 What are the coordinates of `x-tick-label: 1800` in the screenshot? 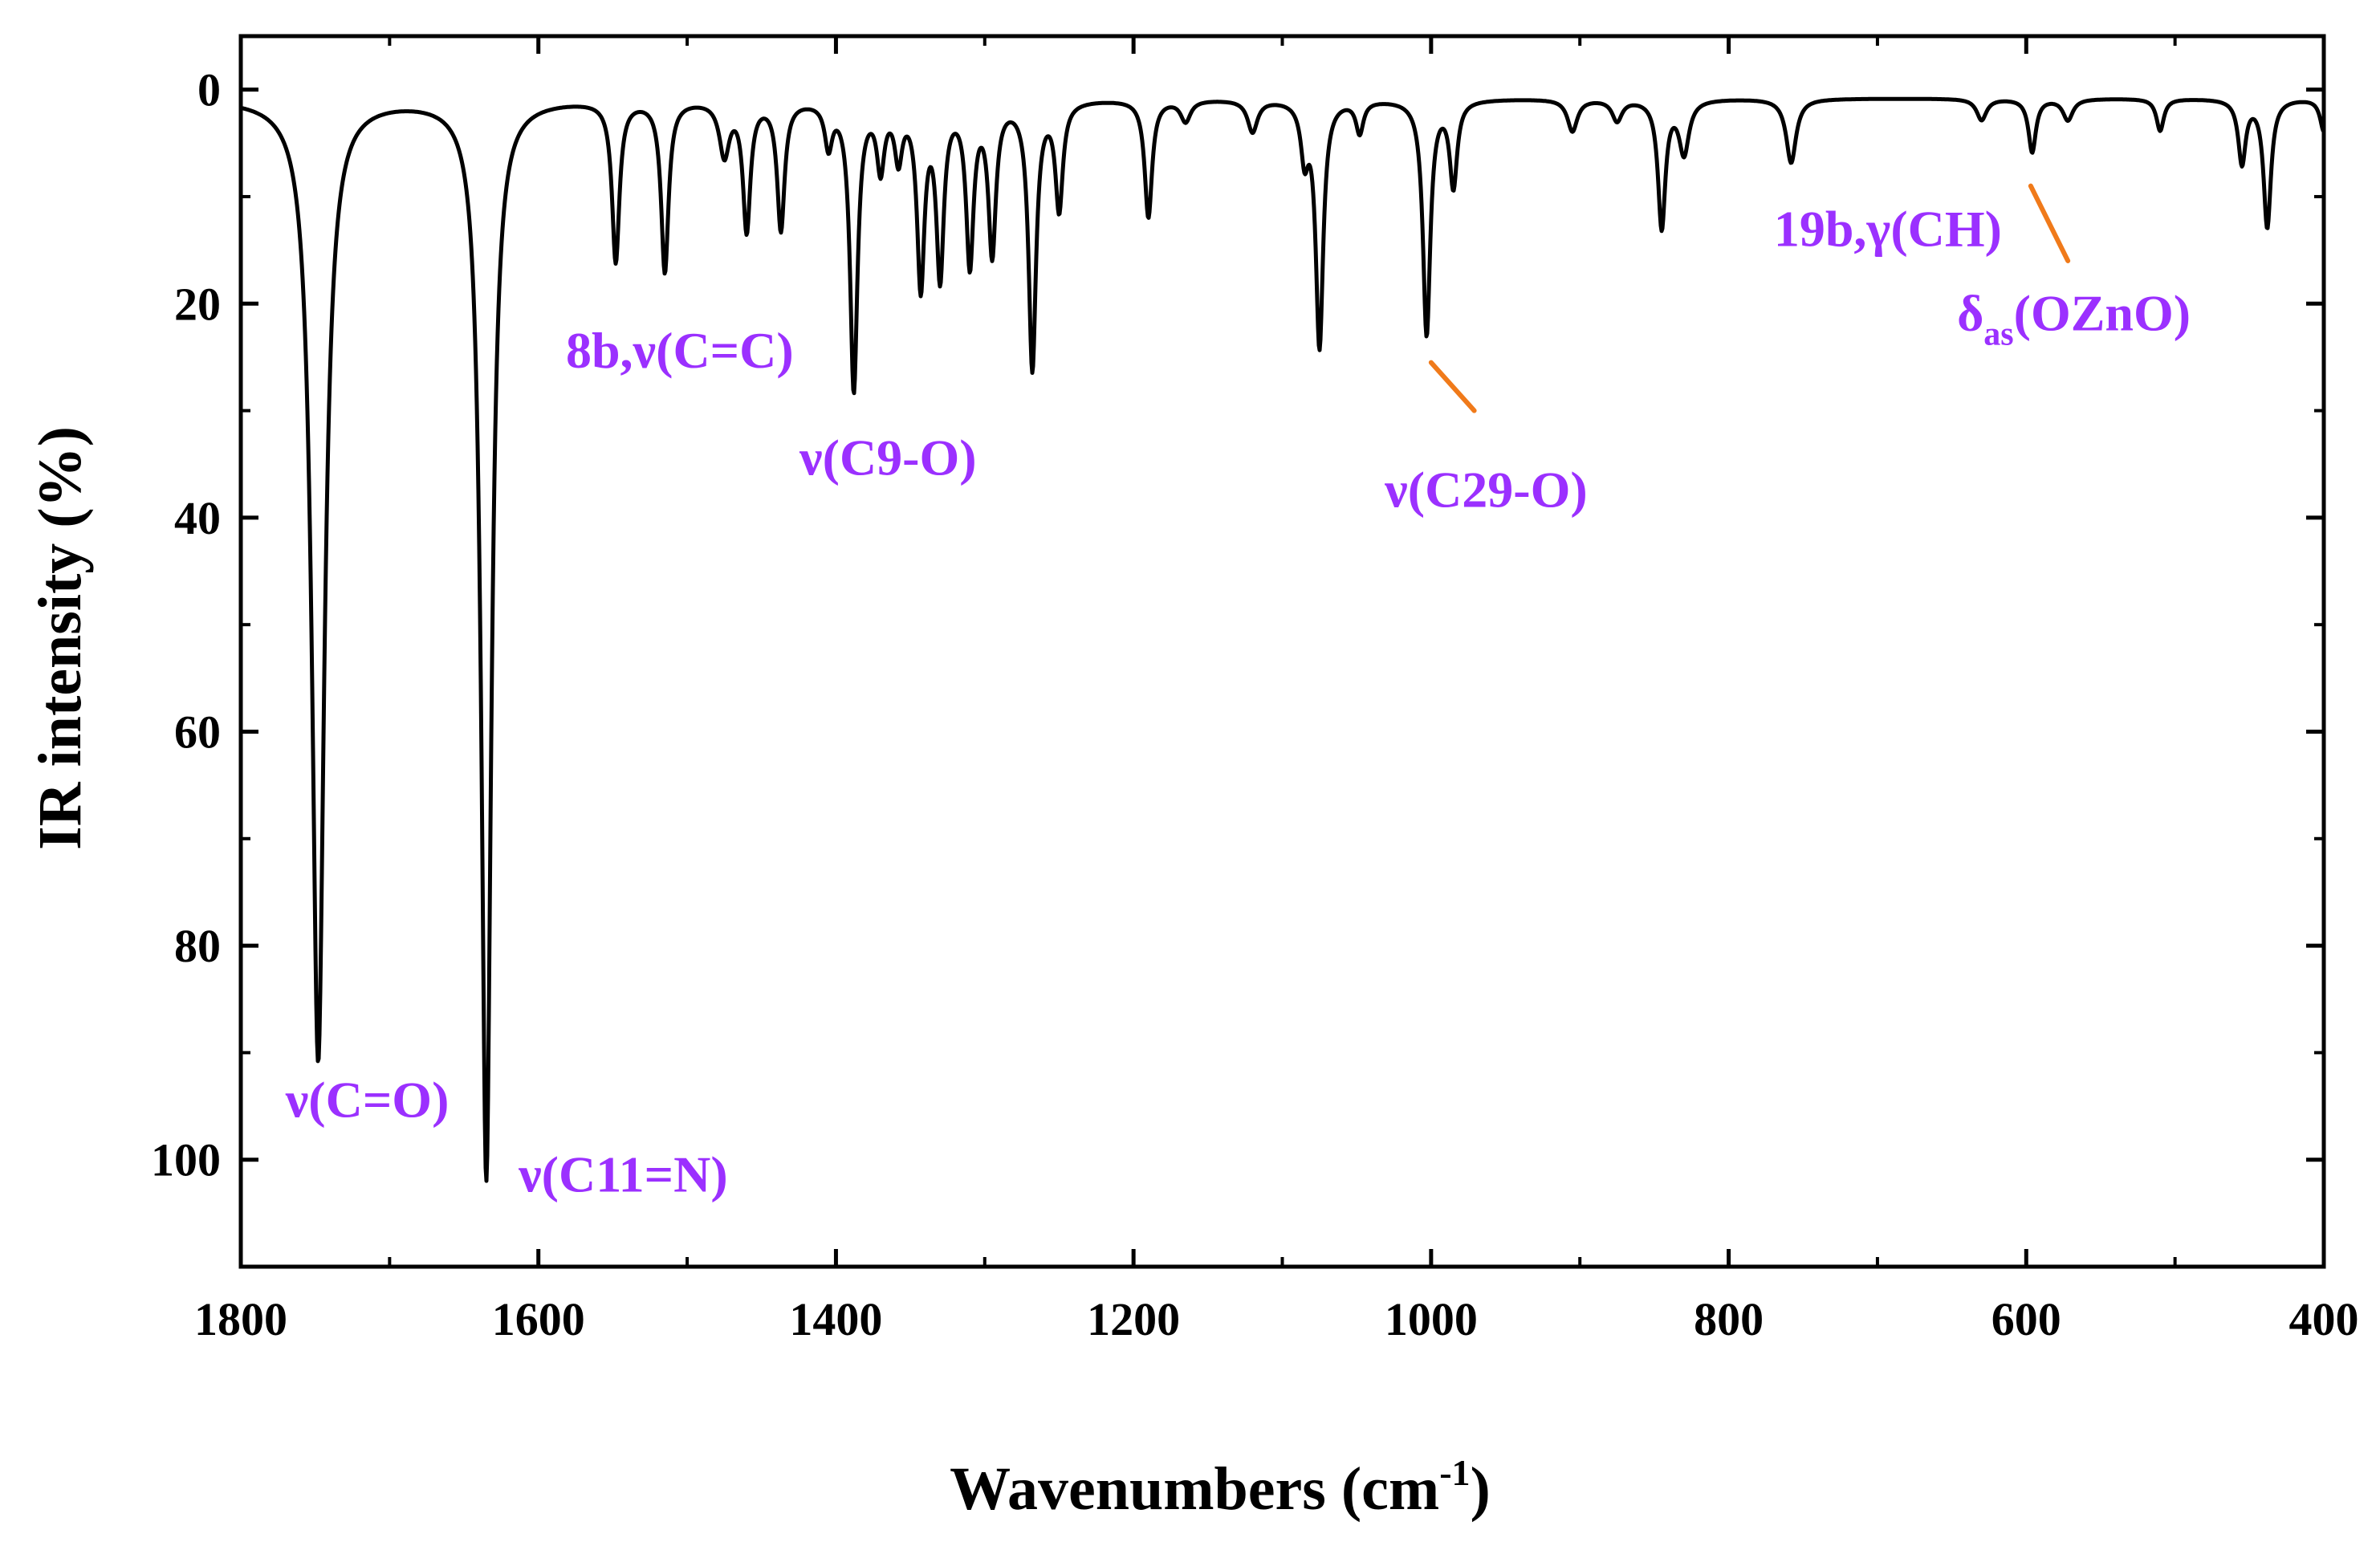 It's located at (241, 1319).